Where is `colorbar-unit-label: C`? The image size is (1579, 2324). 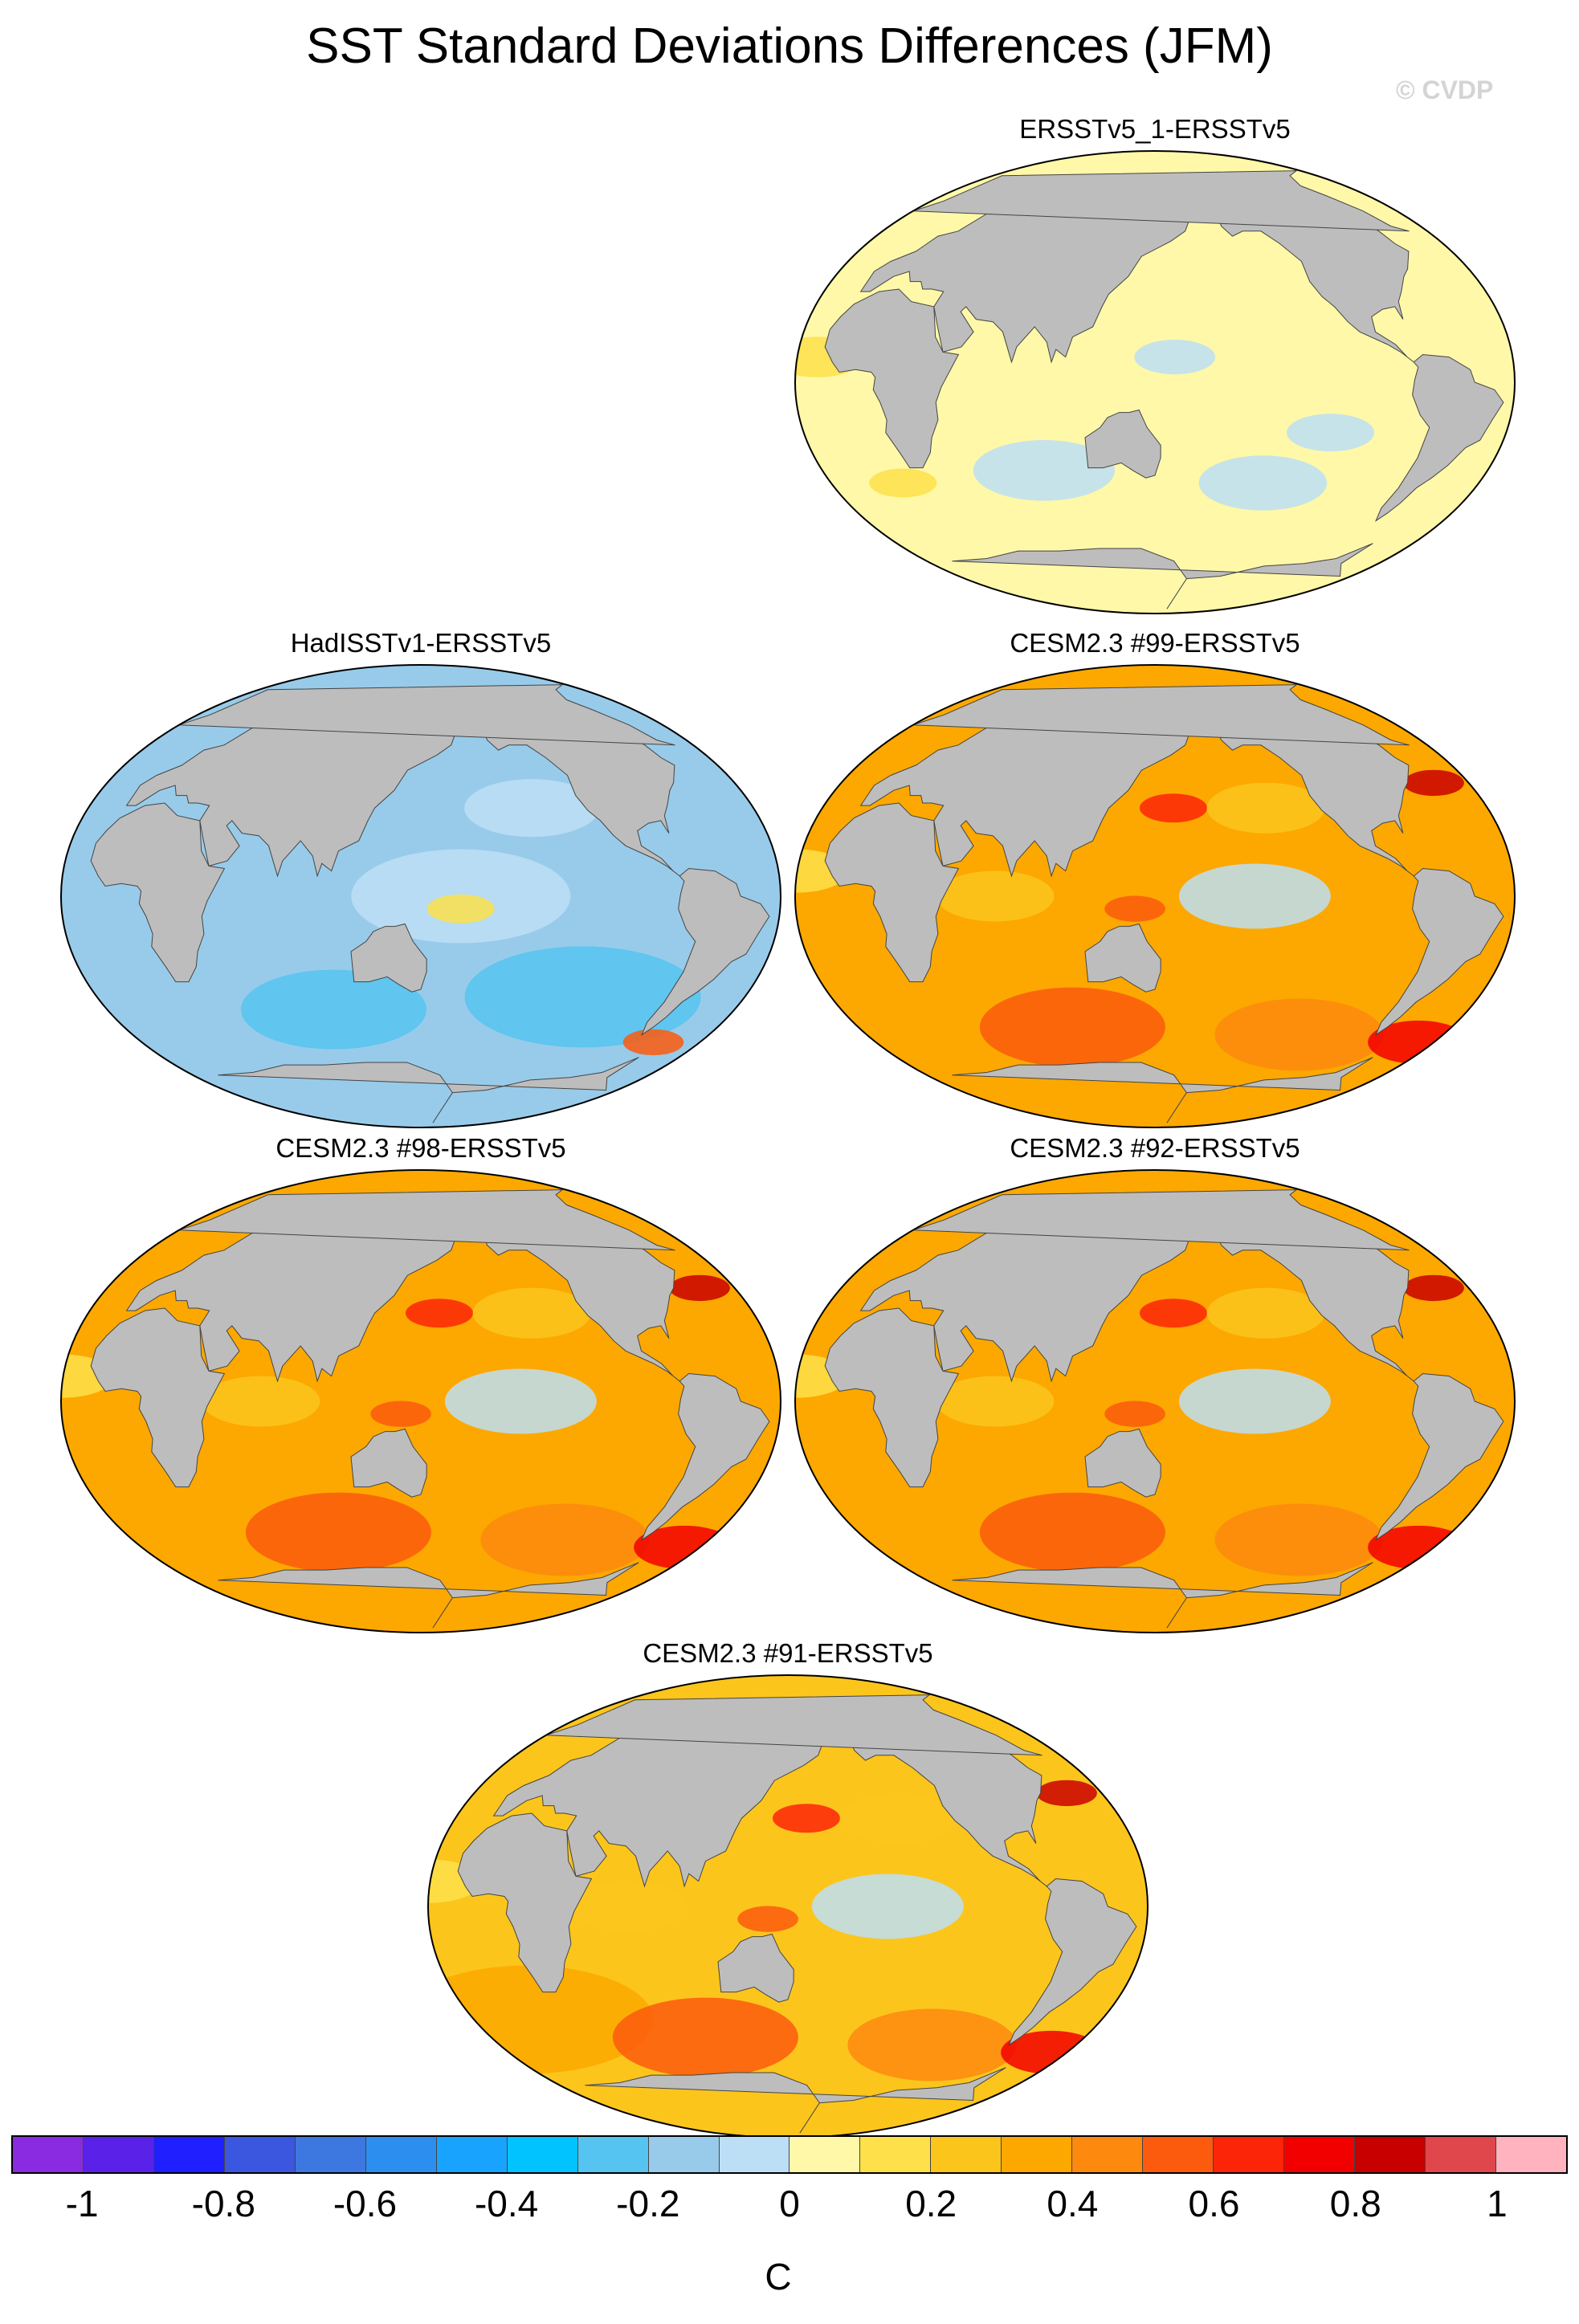 colorbar-unit-label: C is located at coordinates (778, 2277).